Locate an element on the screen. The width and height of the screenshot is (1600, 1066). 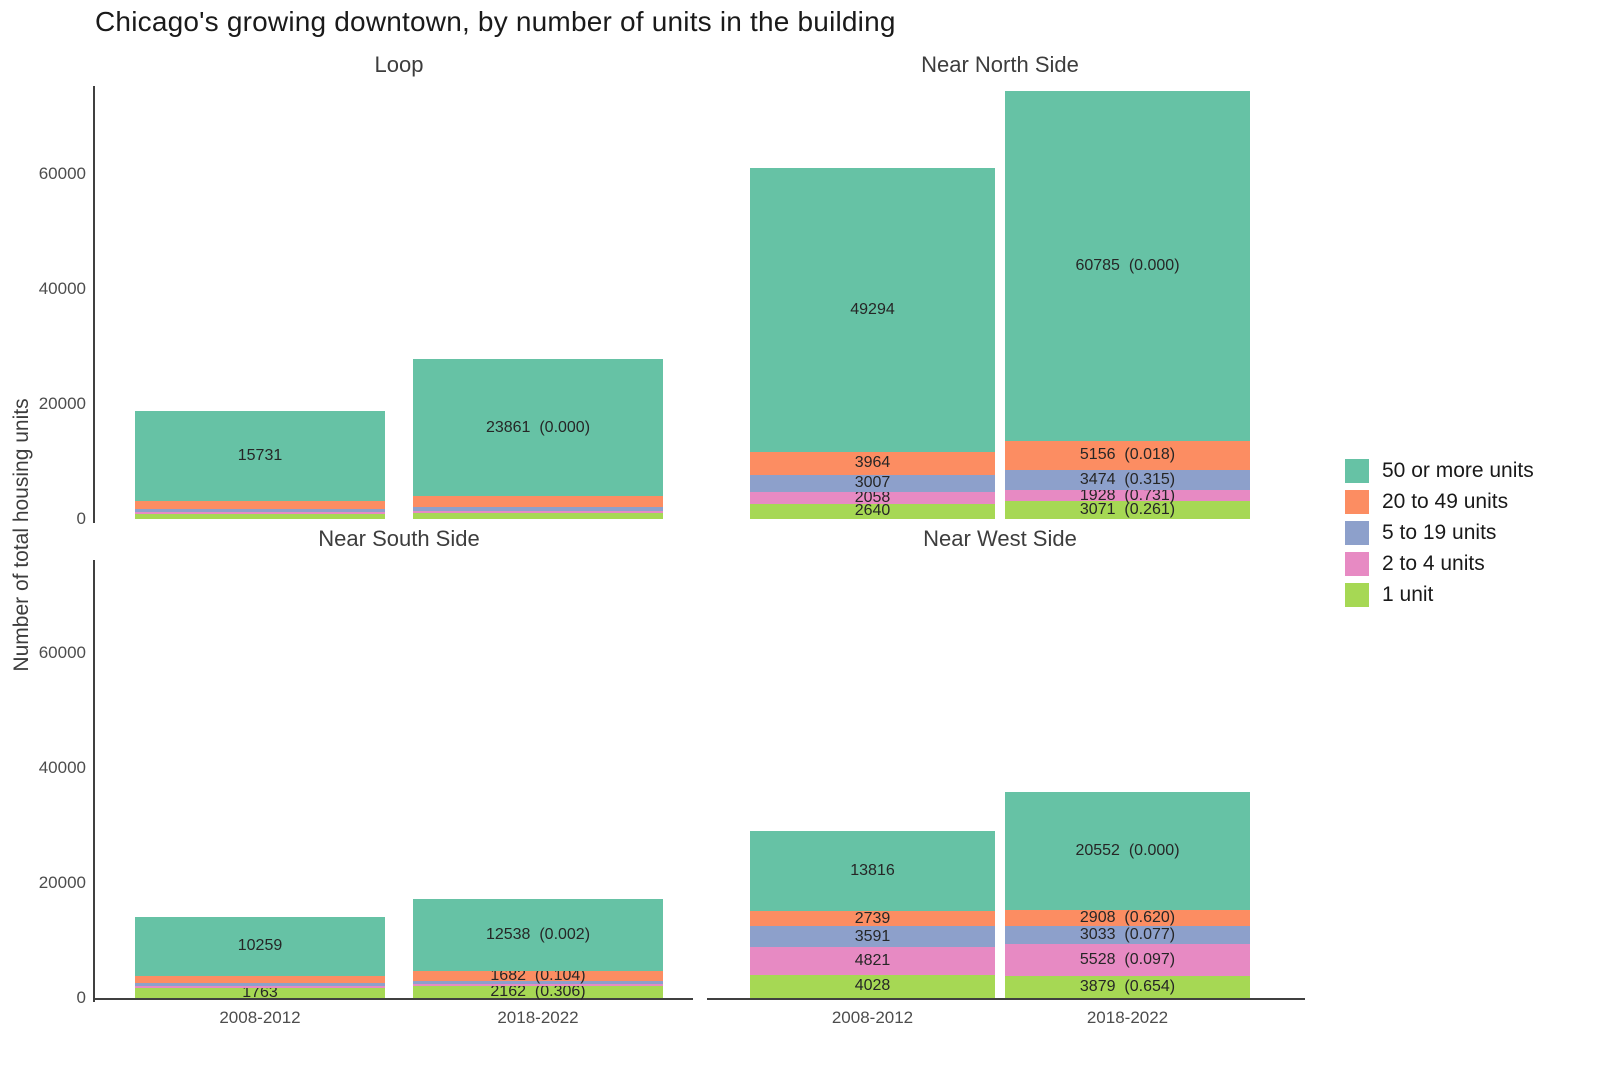
bar-segment-label: 15731 is located at coordinates (260, 456).